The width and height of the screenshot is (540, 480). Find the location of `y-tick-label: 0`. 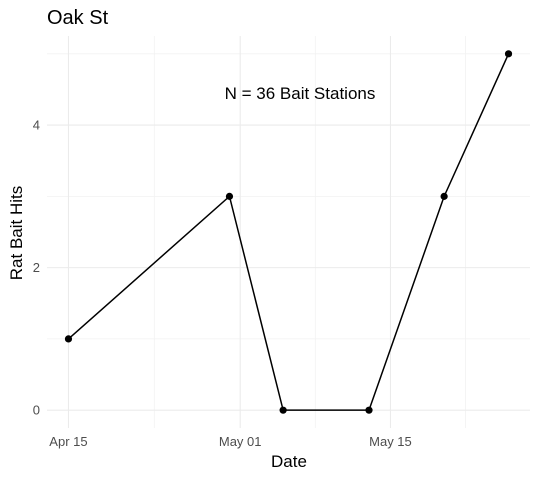

y-tick-label: 0 is located at coordinates (36, 410).